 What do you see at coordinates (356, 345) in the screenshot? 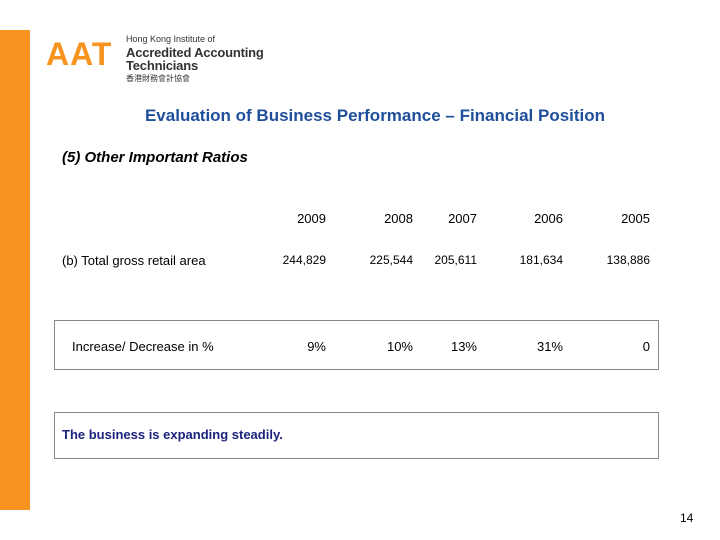
I see `increase-row-box` at bounding box center [356, 345].